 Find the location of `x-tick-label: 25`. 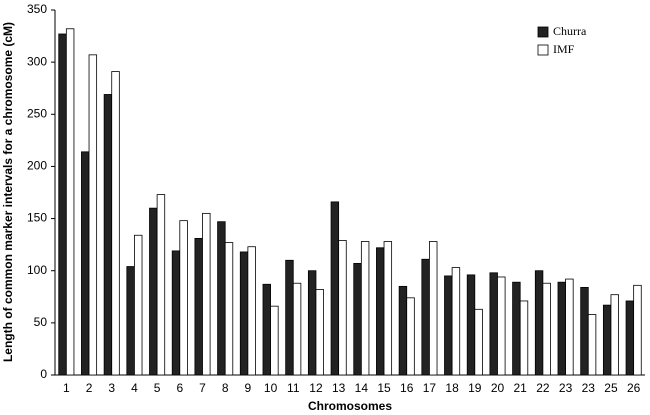

x-tick-label: 25 is located at coordinates (611, 388).